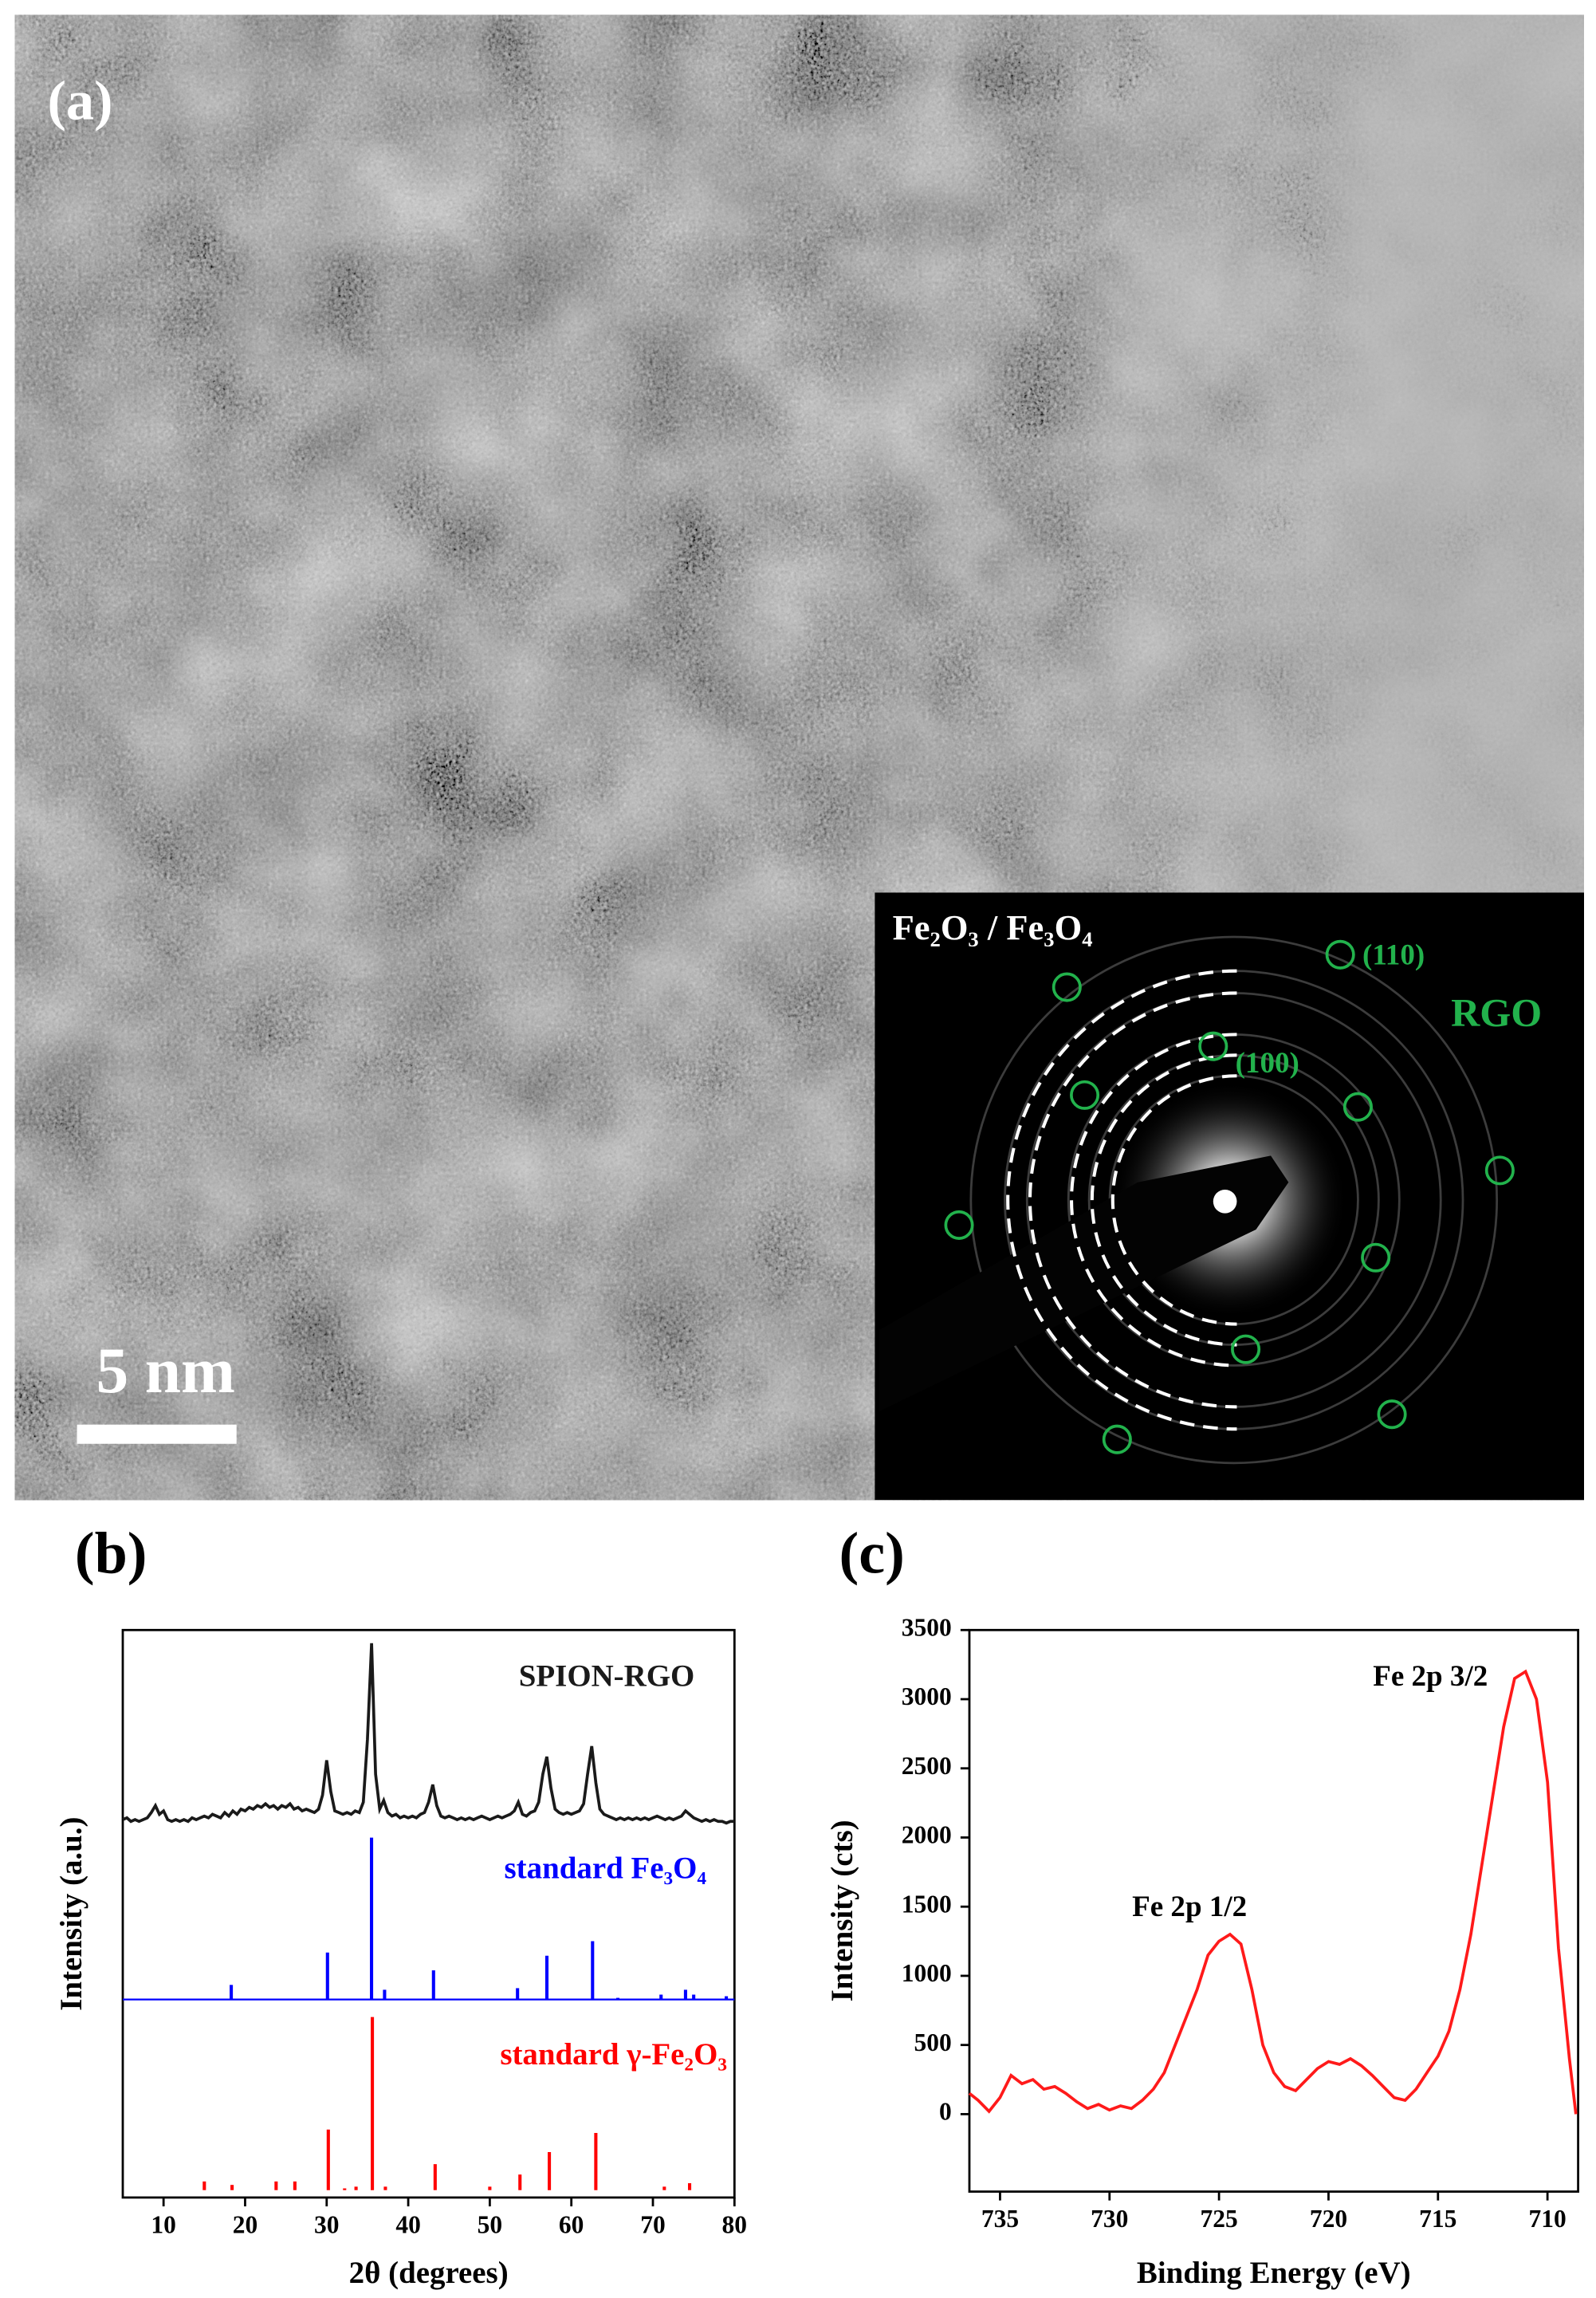 The width and height of the screenshot is (1596, 2298). Describe the element at coordinates (993, 927) in the screenshot. I see `inset-title: Fe₂O₃ / Fe₃O₄` at that location.